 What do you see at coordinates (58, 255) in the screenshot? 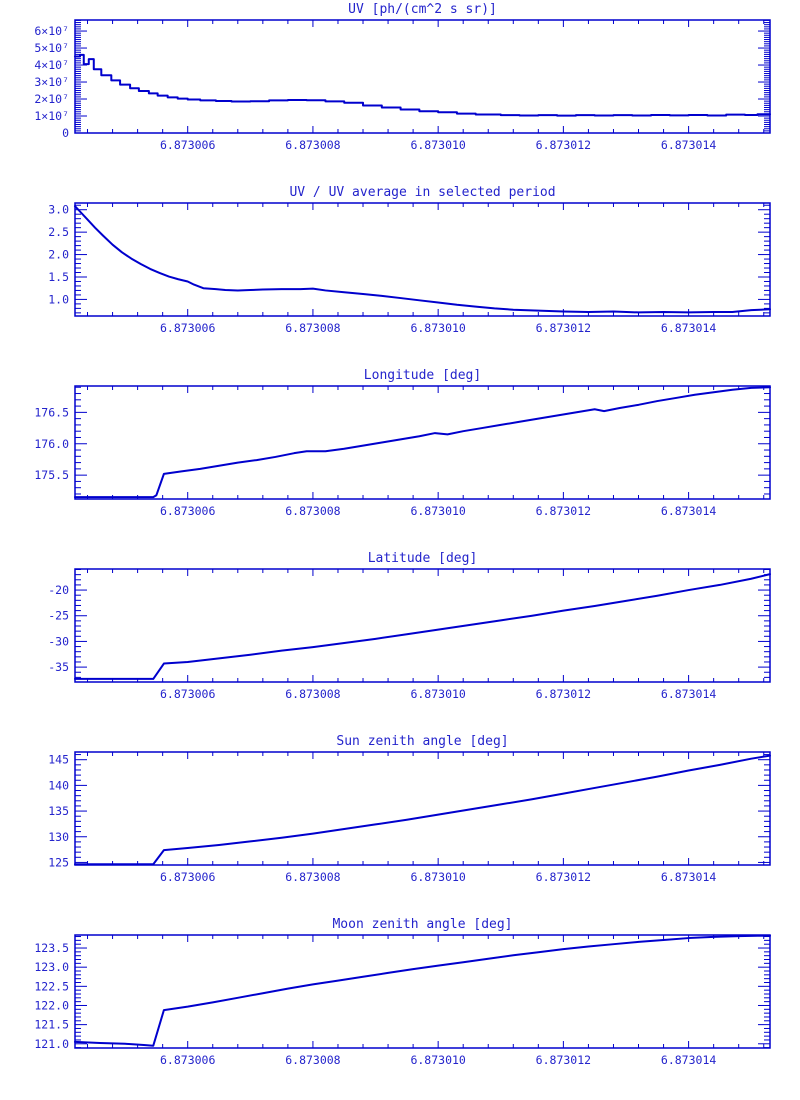
I see `y-tick-label: 2.0` at bounding box center [58, 255].